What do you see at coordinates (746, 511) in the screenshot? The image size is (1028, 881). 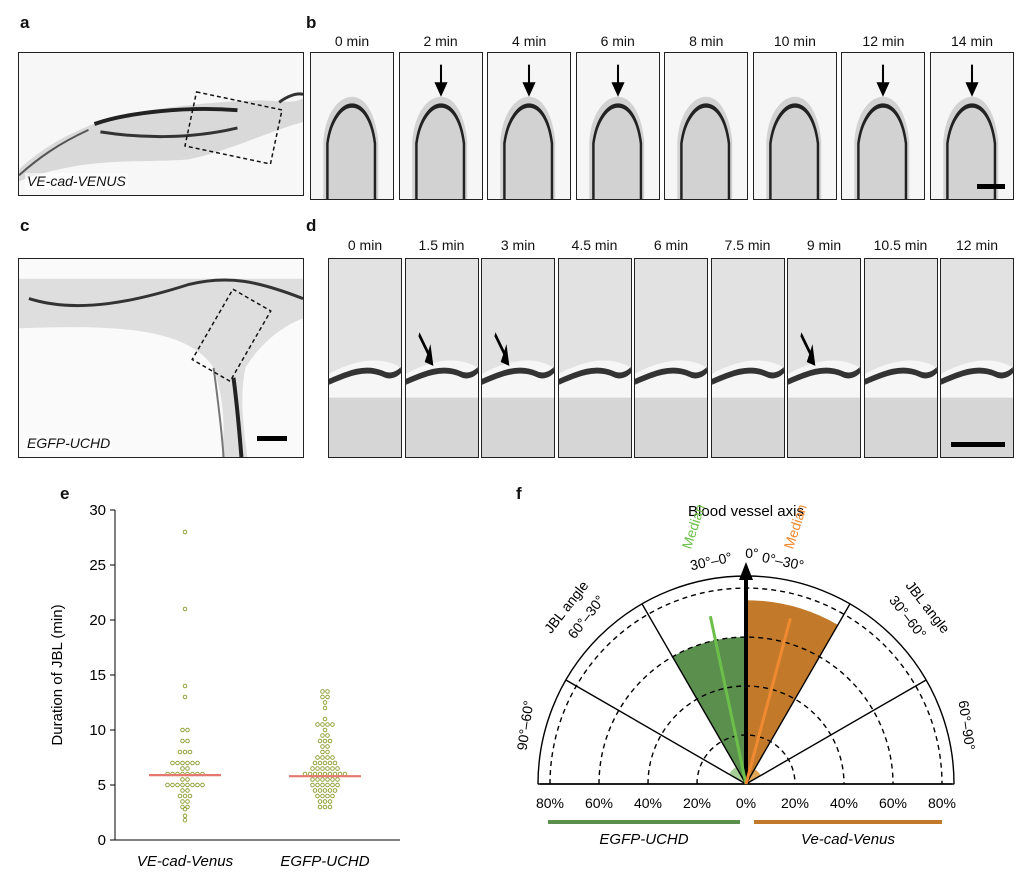 I see `vessel-axis-title: Blood vessel axis` at bounding box center [746, 511].